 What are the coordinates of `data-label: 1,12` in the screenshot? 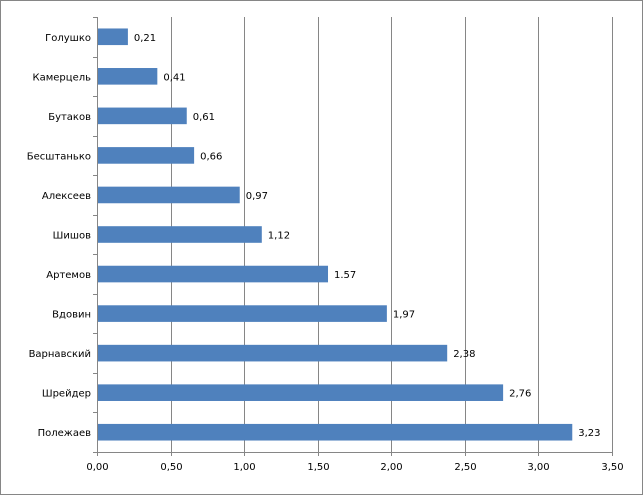 It's located at (279, 236).